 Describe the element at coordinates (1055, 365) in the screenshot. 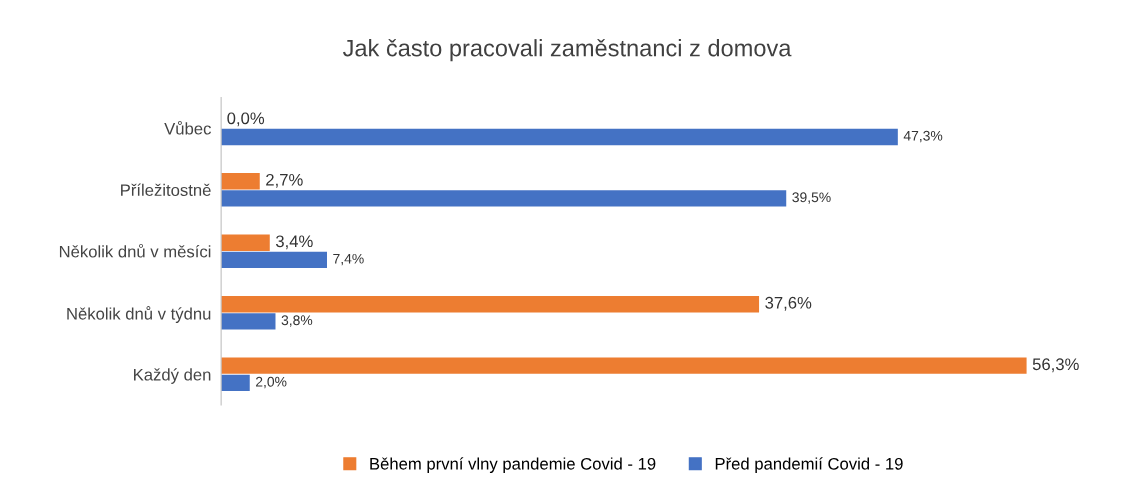

I see `data-label: 56,3%` at that location.